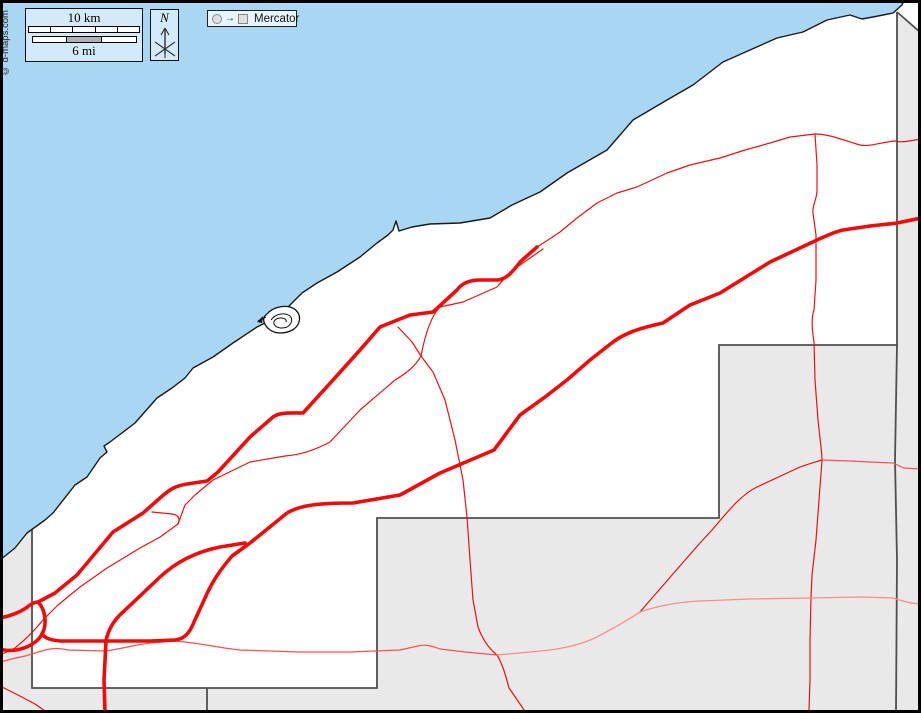 Image resolution: width=921 pixels, height=713 pixels. What do you see at coordinates (175, 592) in the screenshot?
I see `highway-ramp` at bounding box center [175, 592].